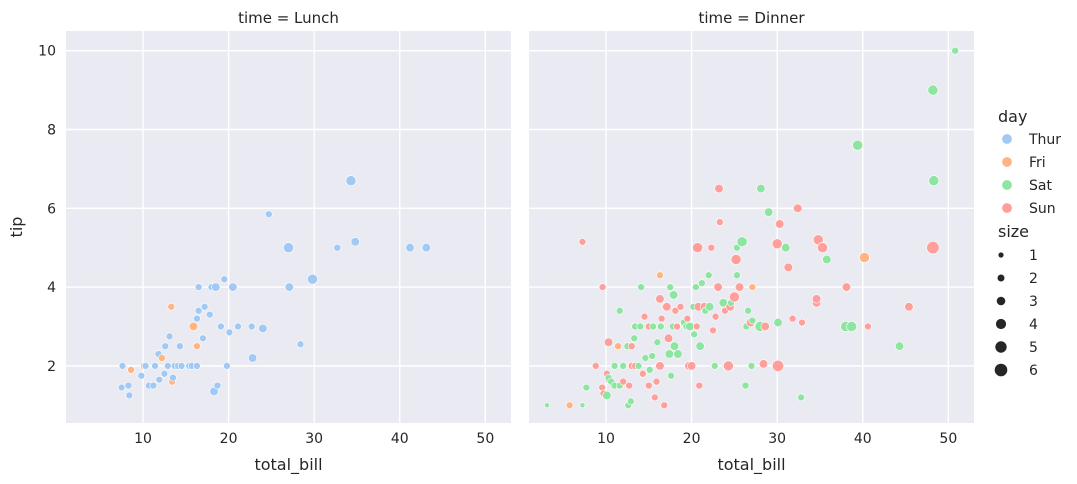  I want to click on legend-label-fri: Fri, so click(1037, 163).